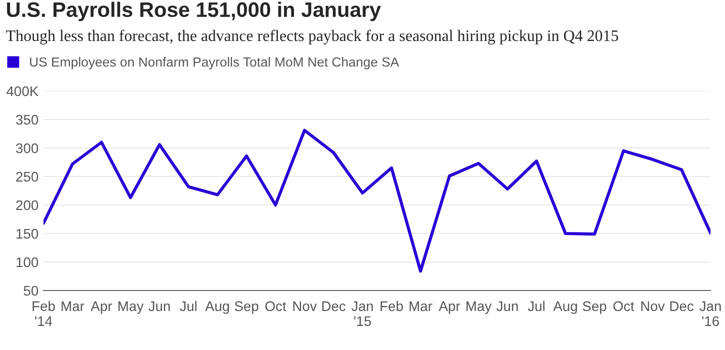  I want to click on y-tick-label: 400K, so click(22, 91).